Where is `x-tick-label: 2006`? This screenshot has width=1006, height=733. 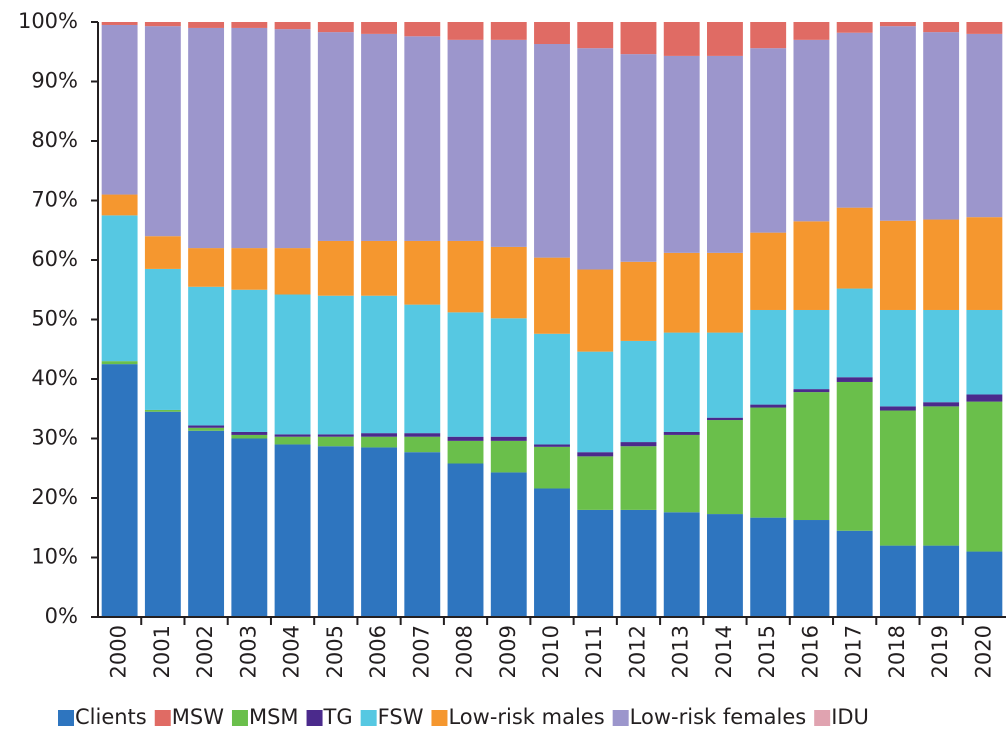
x-tick-label: 2006 is located at coordinates (378, 651).